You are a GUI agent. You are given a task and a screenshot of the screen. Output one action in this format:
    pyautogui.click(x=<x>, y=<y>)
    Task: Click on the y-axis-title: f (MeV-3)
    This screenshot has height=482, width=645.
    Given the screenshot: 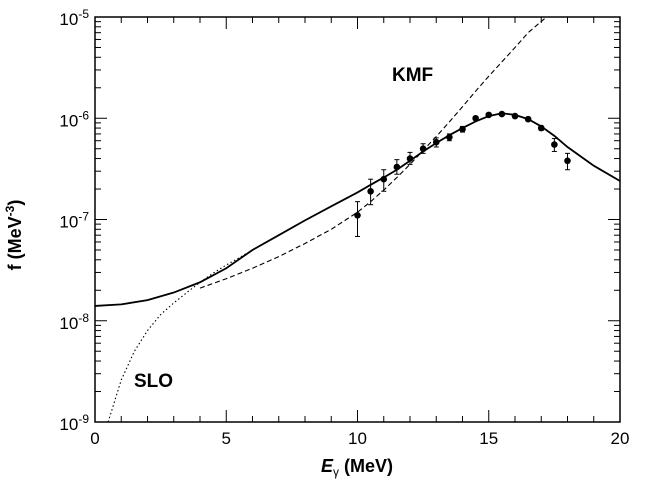 What is the action you would take?
    pyautogui.click(x=14, y=235)
    